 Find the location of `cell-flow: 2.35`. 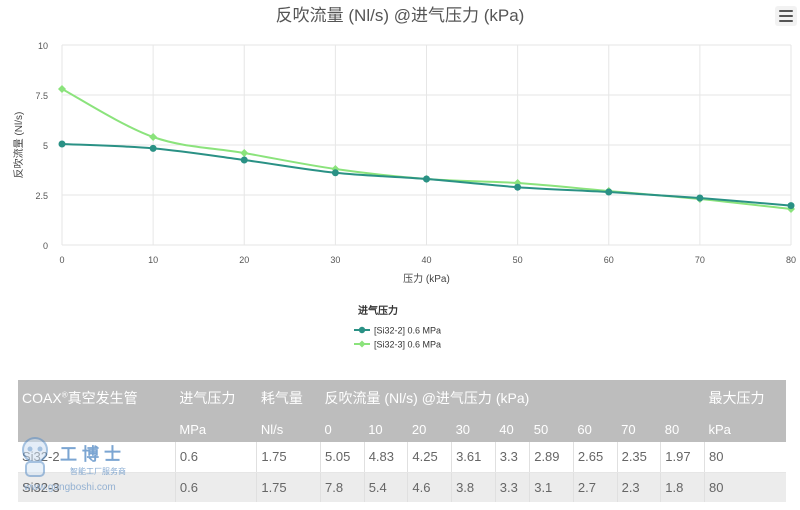

cell-flow: 2.35 is located at coordinates (638, 457).